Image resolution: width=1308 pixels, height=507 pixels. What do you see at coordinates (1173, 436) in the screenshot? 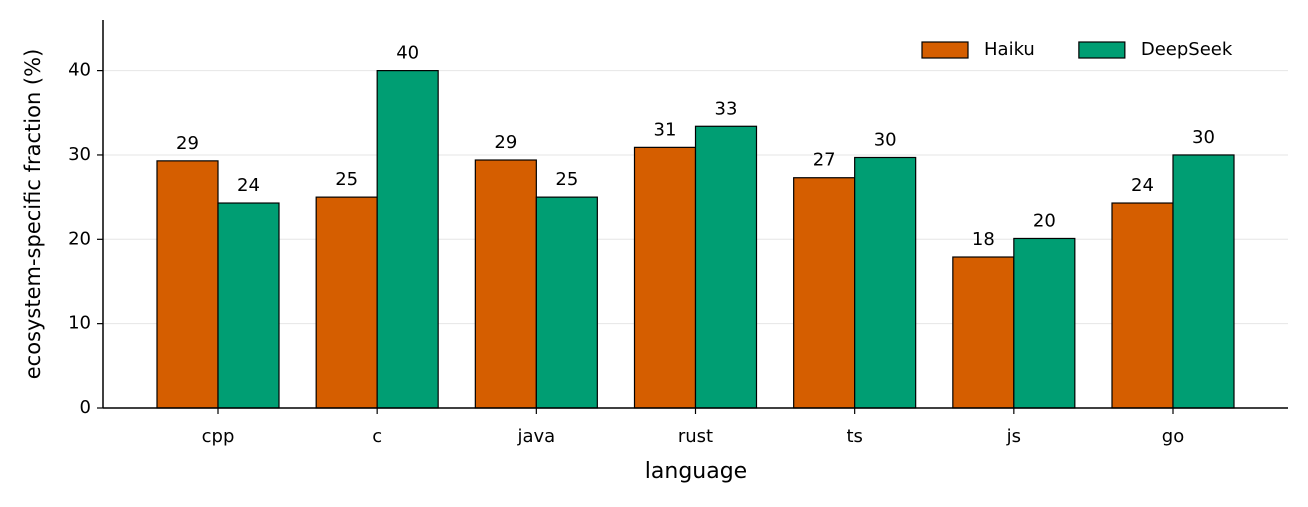
I see `x-tick-label: go` at bounding box center [1173, 436].